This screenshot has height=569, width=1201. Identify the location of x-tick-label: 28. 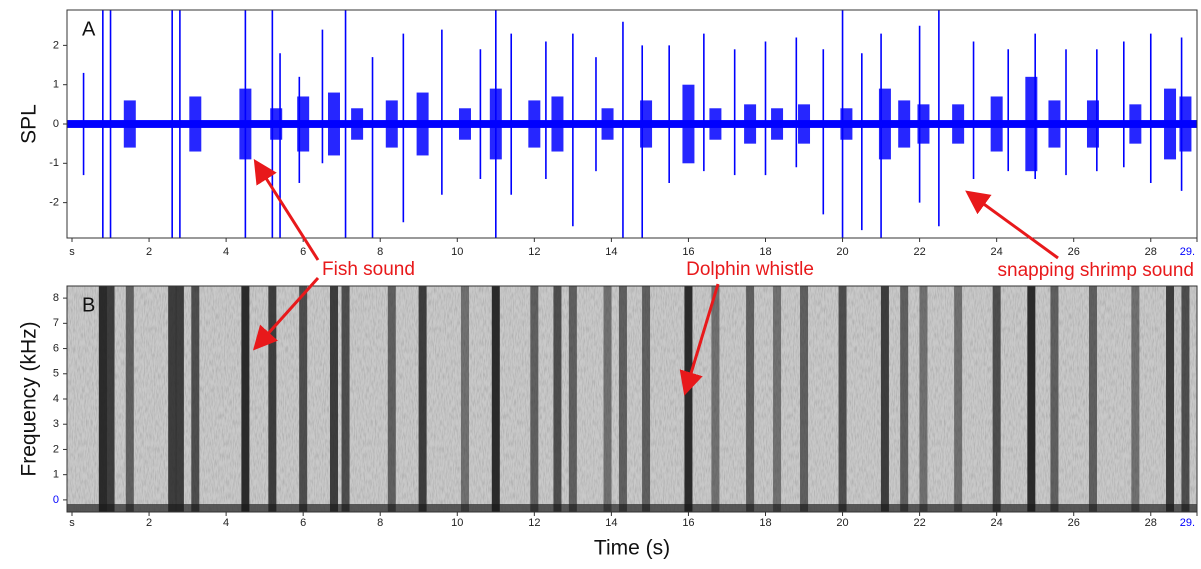
(1151, 252).